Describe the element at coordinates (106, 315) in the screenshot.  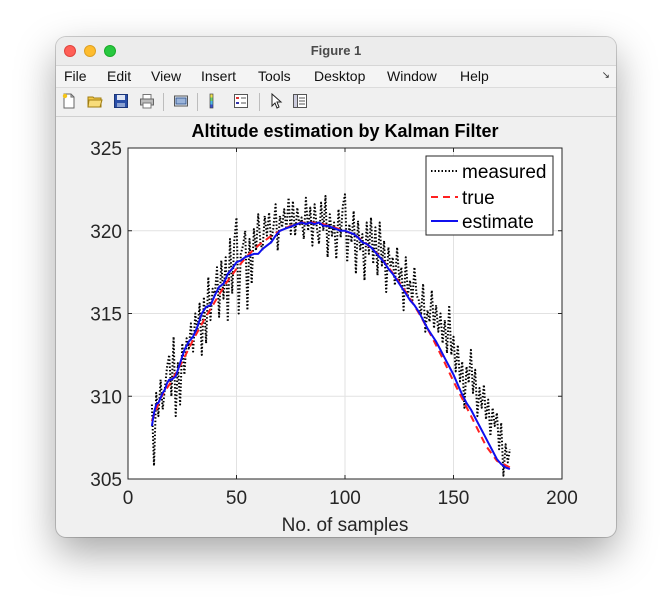
I see `y-tick-label: 315` at that location.